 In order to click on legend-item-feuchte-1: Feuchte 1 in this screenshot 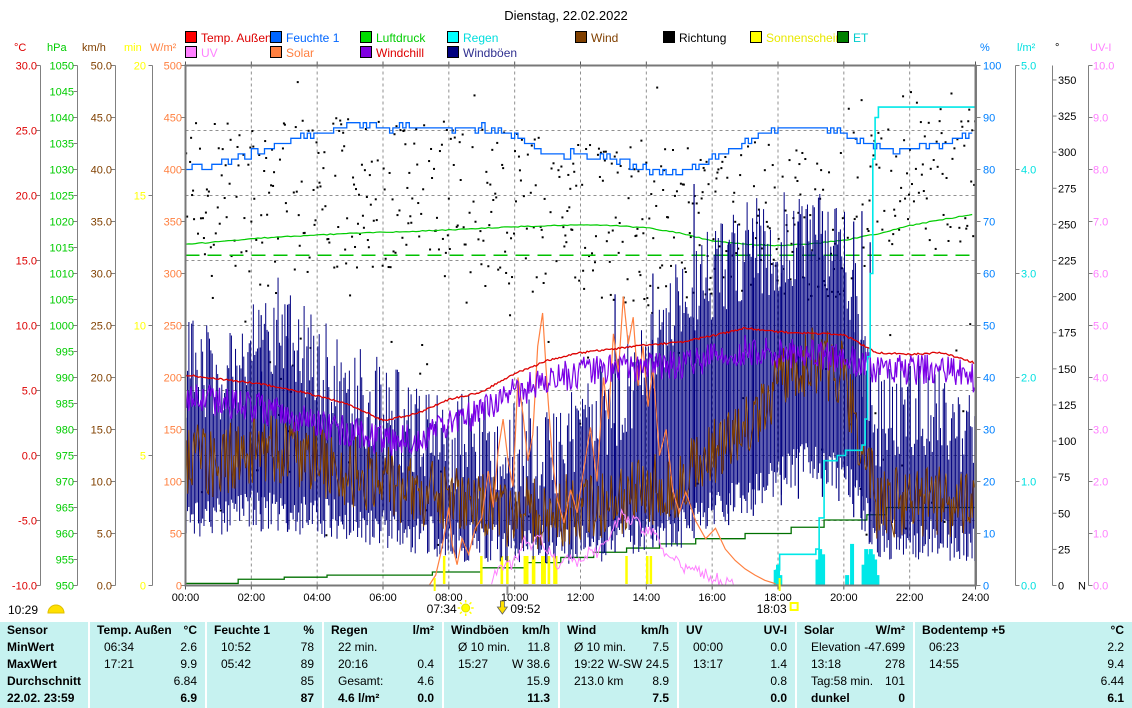, I will do `click(304, 38)`.